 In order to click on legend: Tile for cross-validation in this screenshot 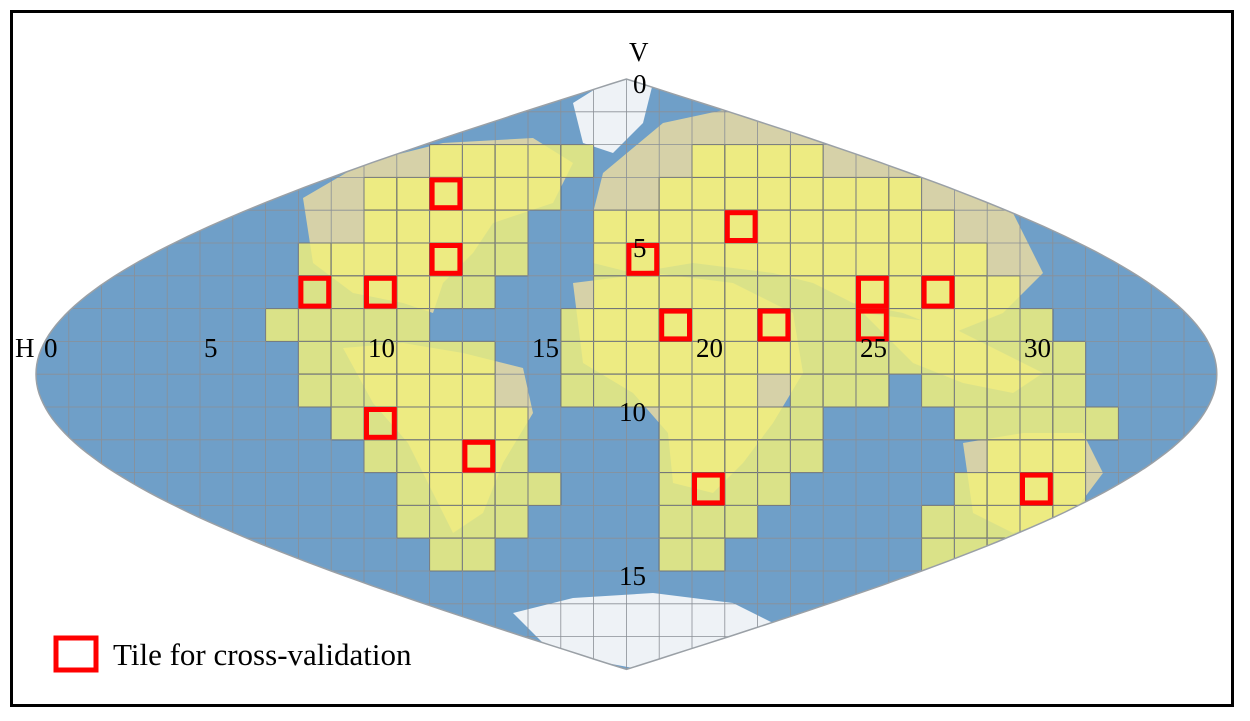, I will do `click(232, 654)`.